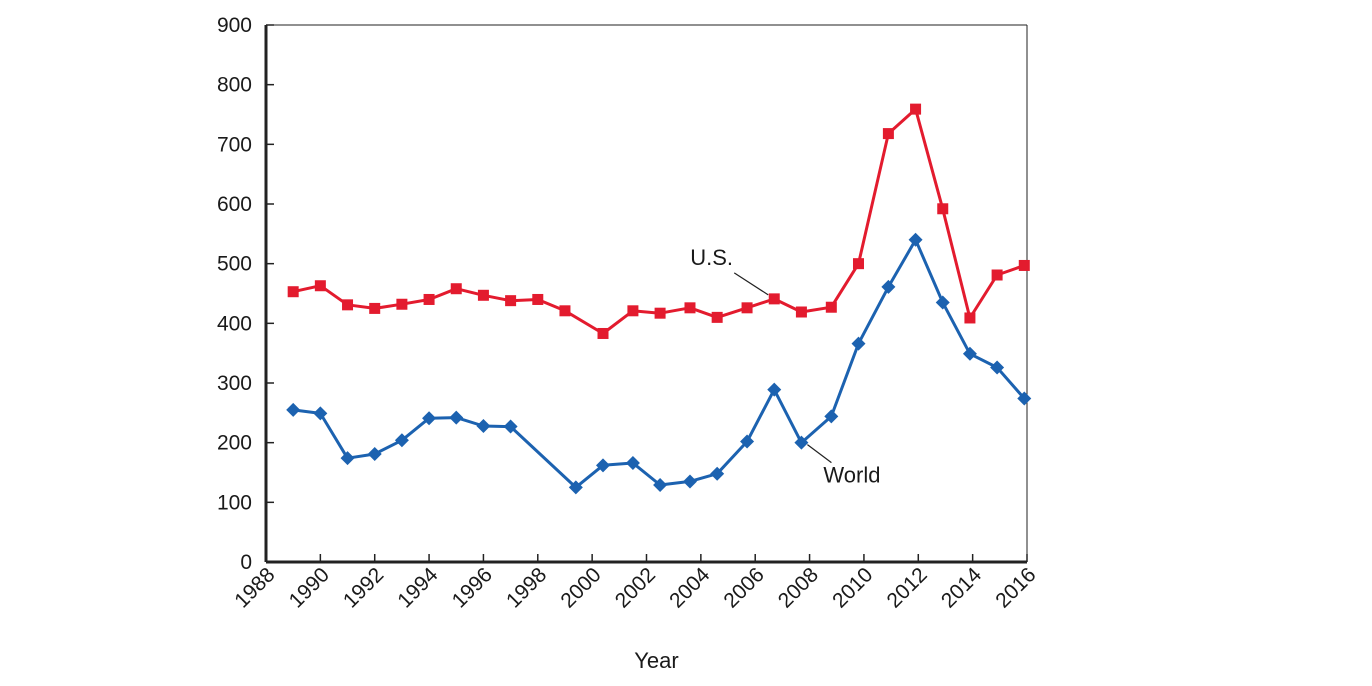  Describe the element at coordinates (526, 587) in the screenshot. I see `x-tick-label: 1998` at that location.